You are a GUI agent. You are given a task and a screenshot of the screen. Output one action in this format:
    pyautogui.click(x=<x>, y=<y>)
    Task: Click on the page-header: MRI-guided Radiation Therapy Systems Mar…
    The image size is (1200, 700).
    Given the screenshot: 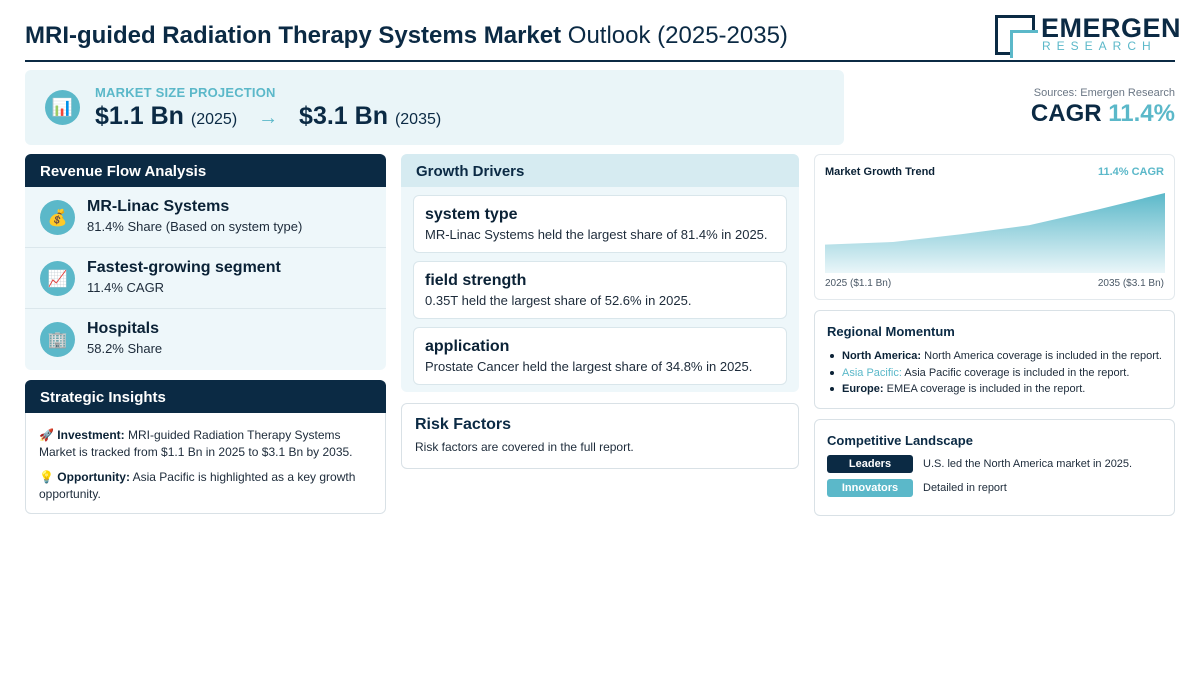 What is the action you would take?
    pyautogui.click(x=603, y=38)
    